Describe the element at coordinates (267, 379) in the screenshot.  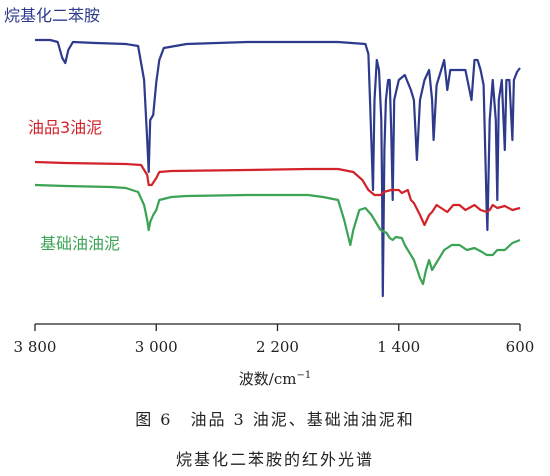
I see `x-axis-title-text: 波数/cm` at that location.